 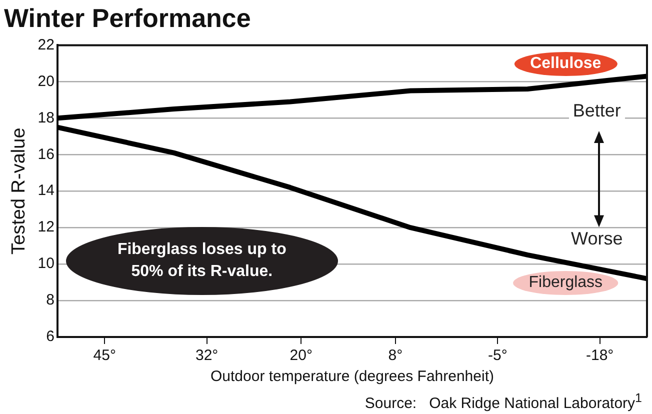 I want to click on x-tick-label: 45°, so click(x=104, y=355).